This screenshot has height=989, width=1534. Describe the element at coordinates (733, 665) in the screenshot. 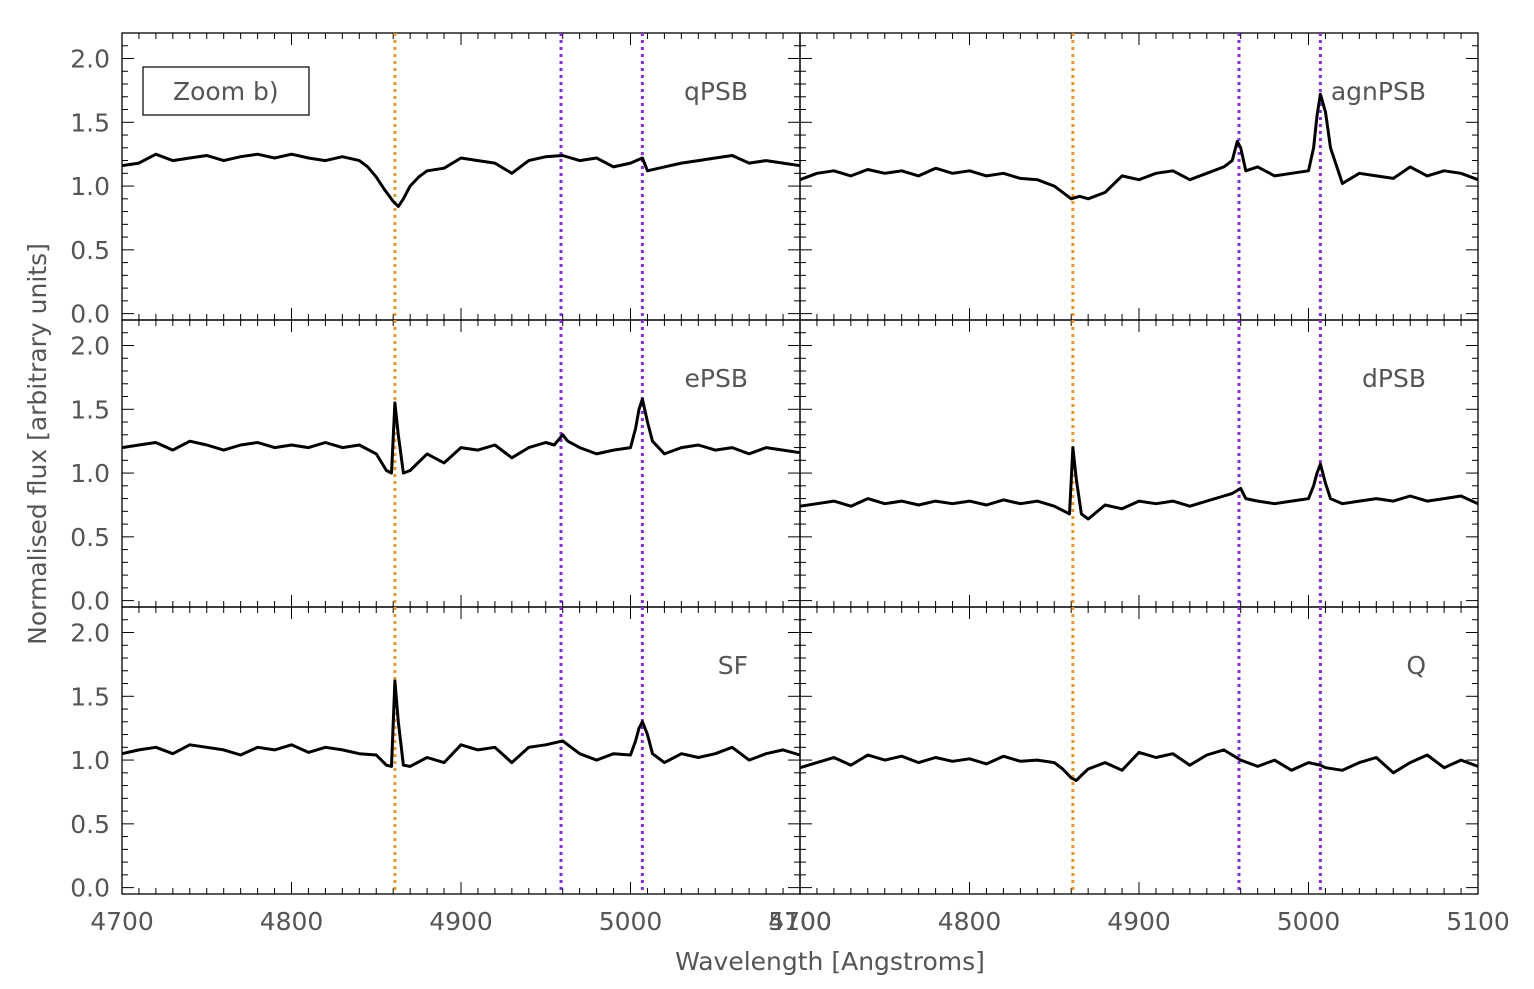

I see `panel-label: SF` at that location.